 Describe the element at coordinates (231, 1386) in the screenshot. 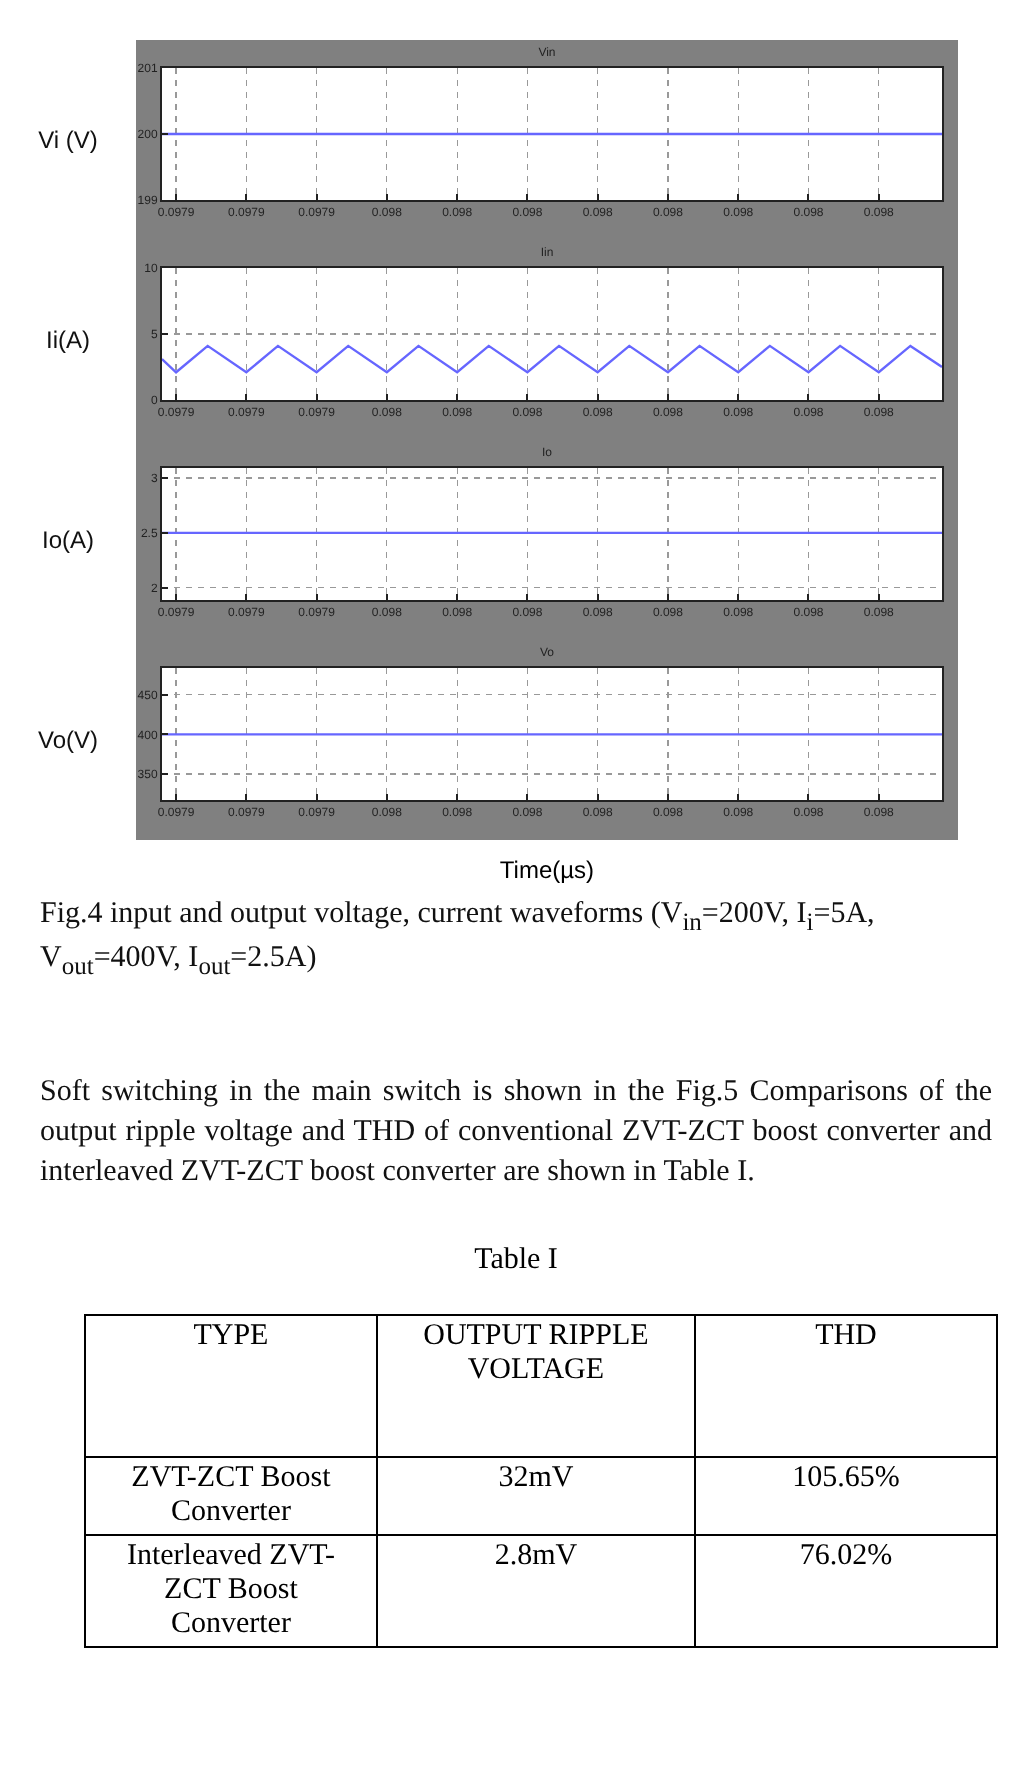

I see `category-label: TYPE` at that location.